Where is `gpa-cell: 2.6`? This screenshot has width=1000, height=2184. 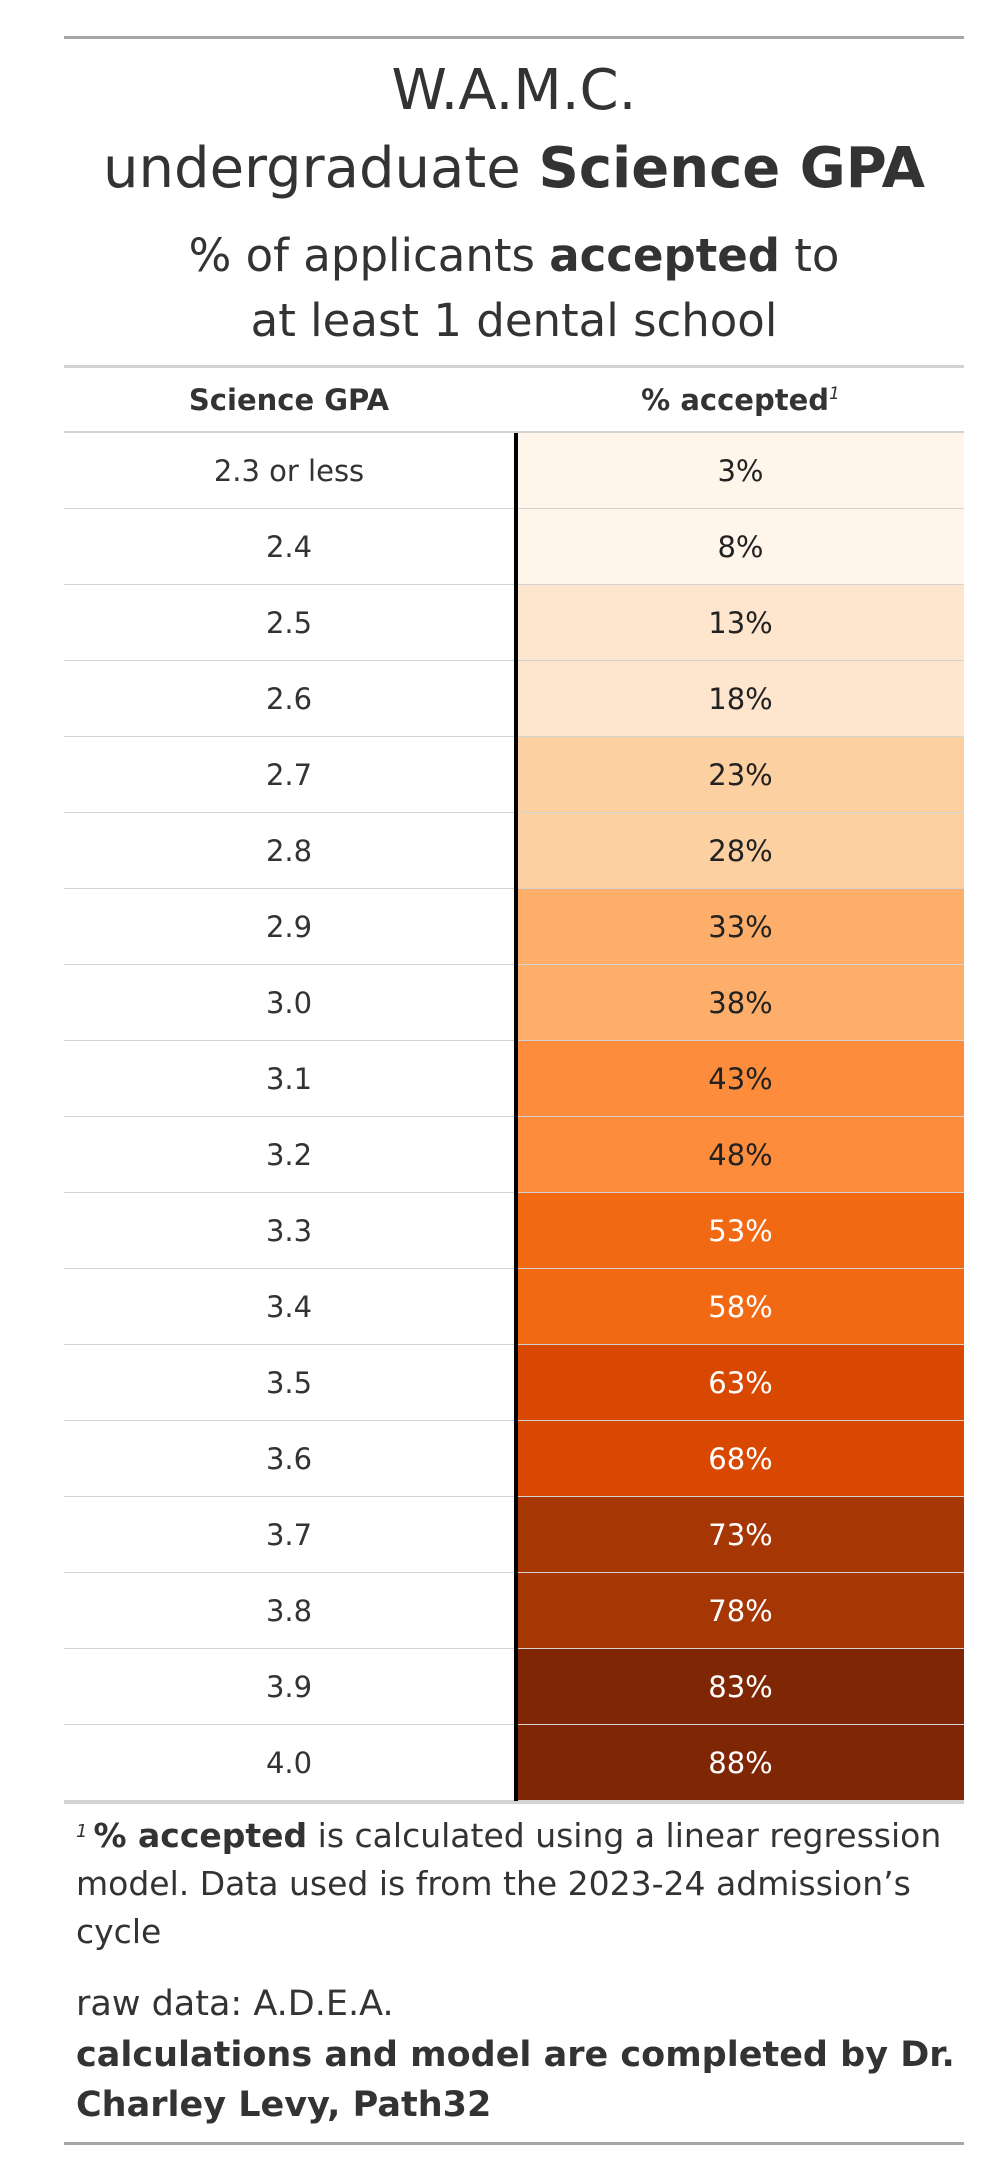
gpa-cell: 2.6 is located at coordinates (289, 699).